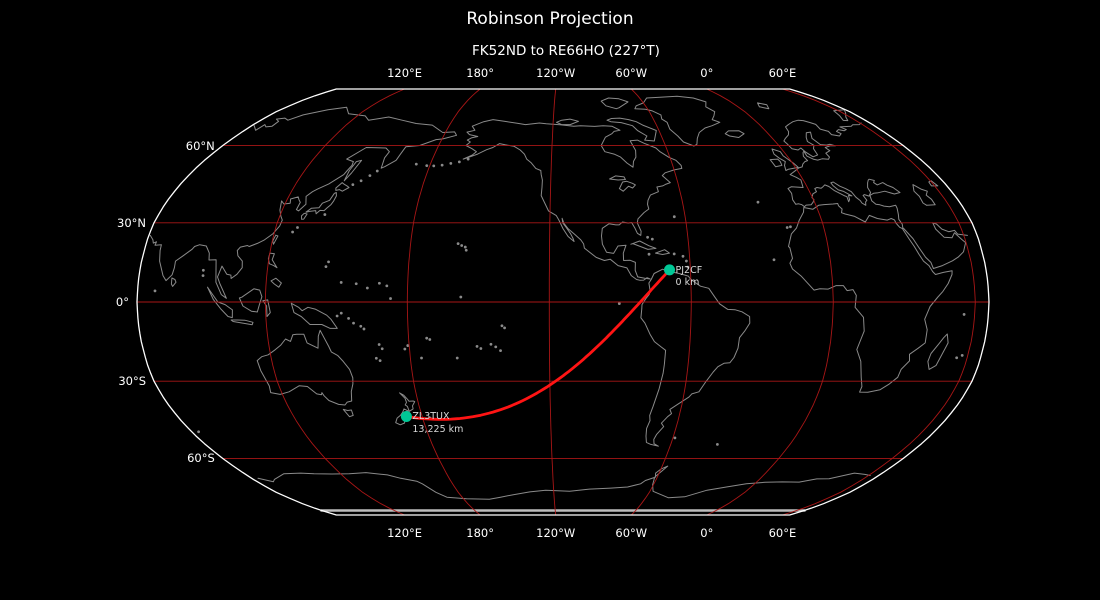 Image resolution: width=1100 pixels, height=600 pixels. I want to click on lat-tick-left: 60°S, so click(201, 458).